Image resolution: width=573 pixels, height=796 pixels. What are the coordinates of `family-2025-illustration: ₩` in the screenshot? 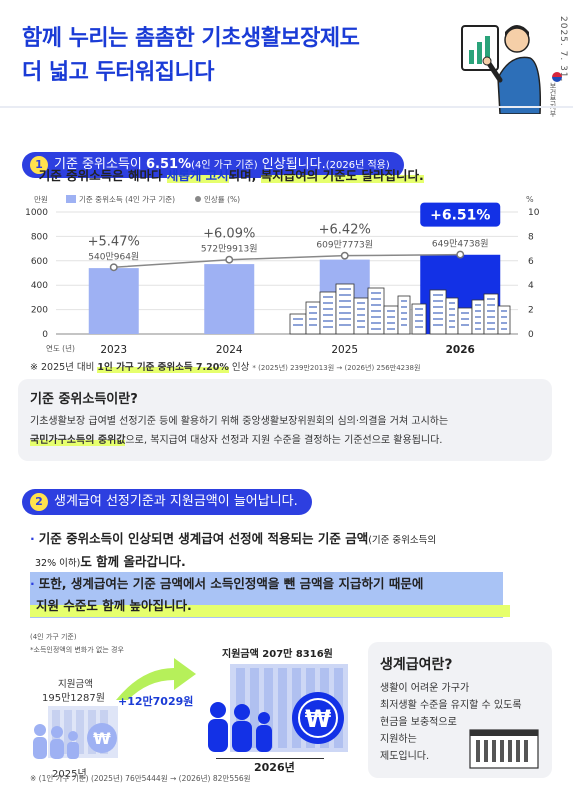 It's located at (75, 732).